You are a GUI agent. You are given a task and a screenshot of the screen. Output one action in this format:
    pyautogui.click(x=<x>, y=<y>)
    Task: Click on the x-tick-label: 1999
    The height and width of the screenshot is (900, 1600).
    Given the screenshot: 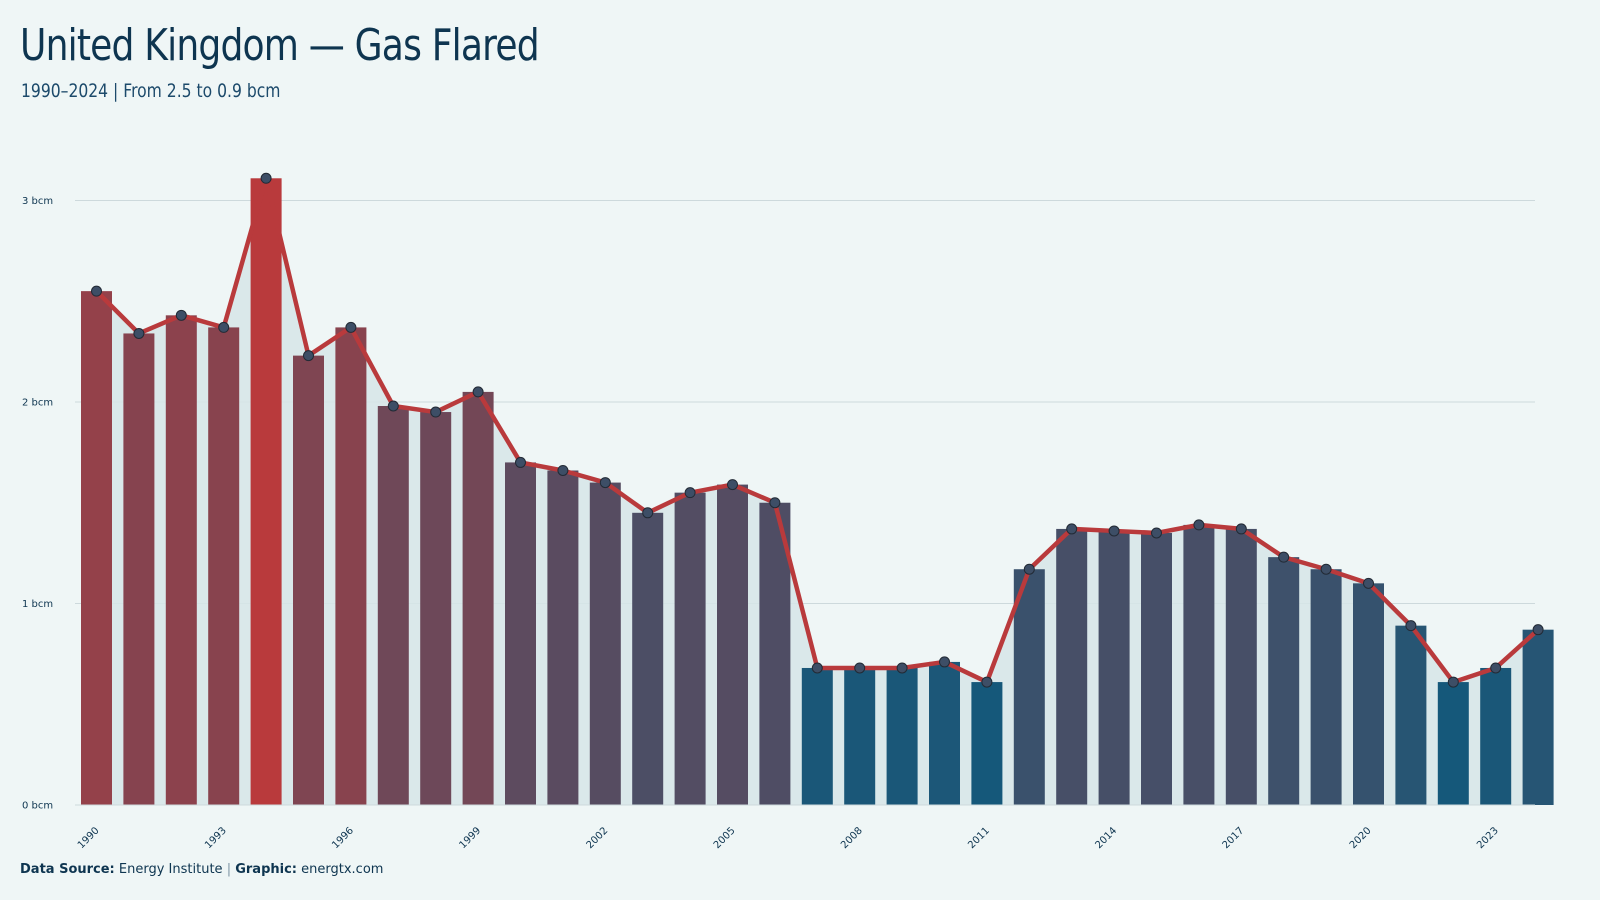 What is the action you would take?
    pyautogui.click(x=470, y=838)
    